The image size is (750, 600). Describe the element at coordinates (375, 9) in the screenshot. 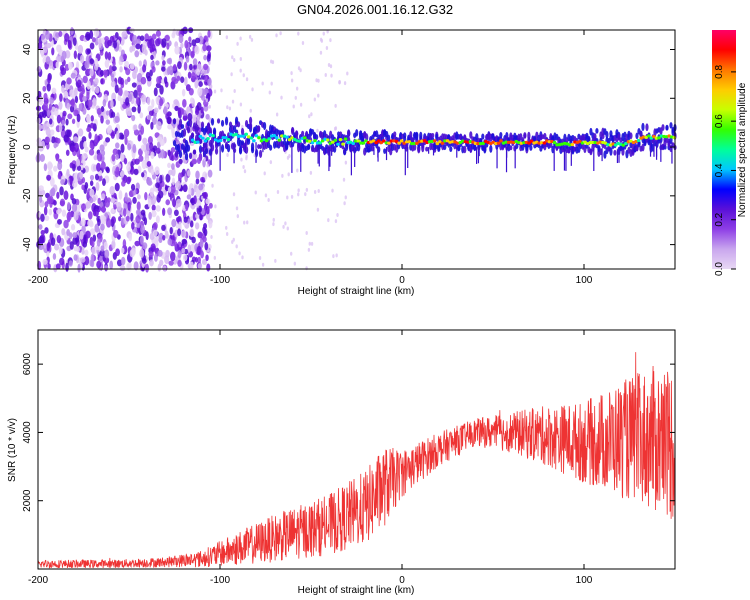

I see `figure-title: GN04.2026.001.16.12.G32` at that location.